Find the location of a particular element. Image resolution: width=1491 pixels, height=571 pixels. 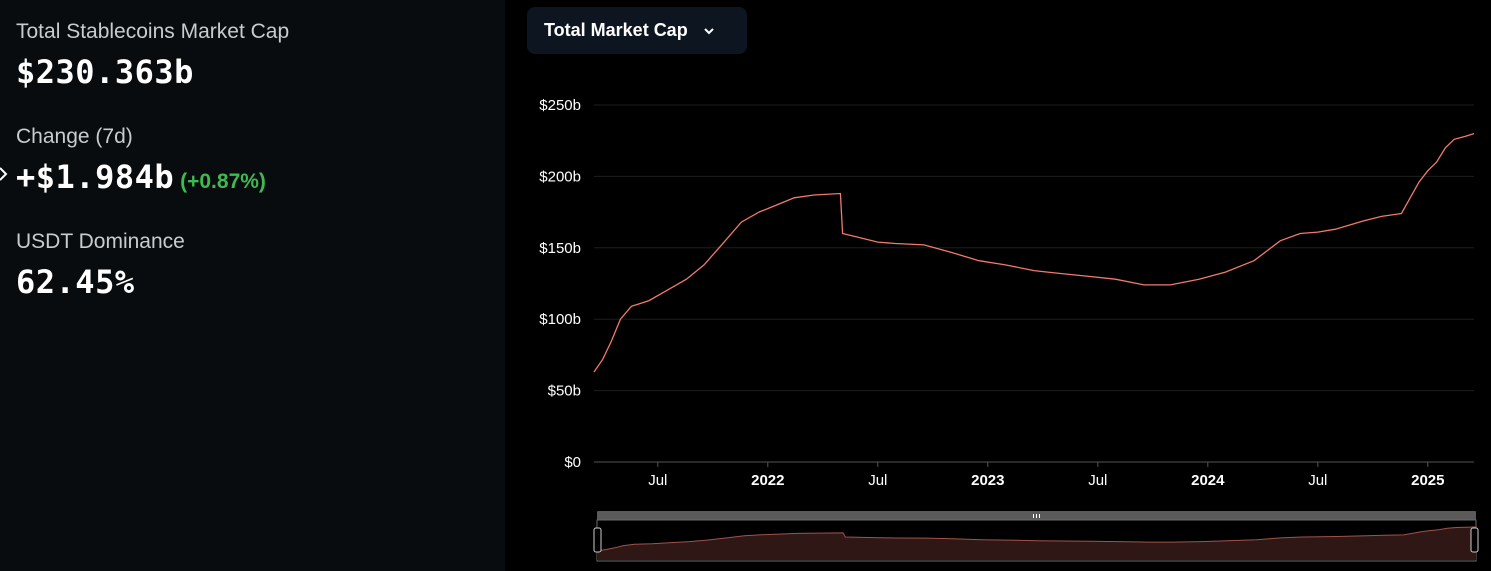

y-tick-label: $100b is located at coordinates (560, 319).